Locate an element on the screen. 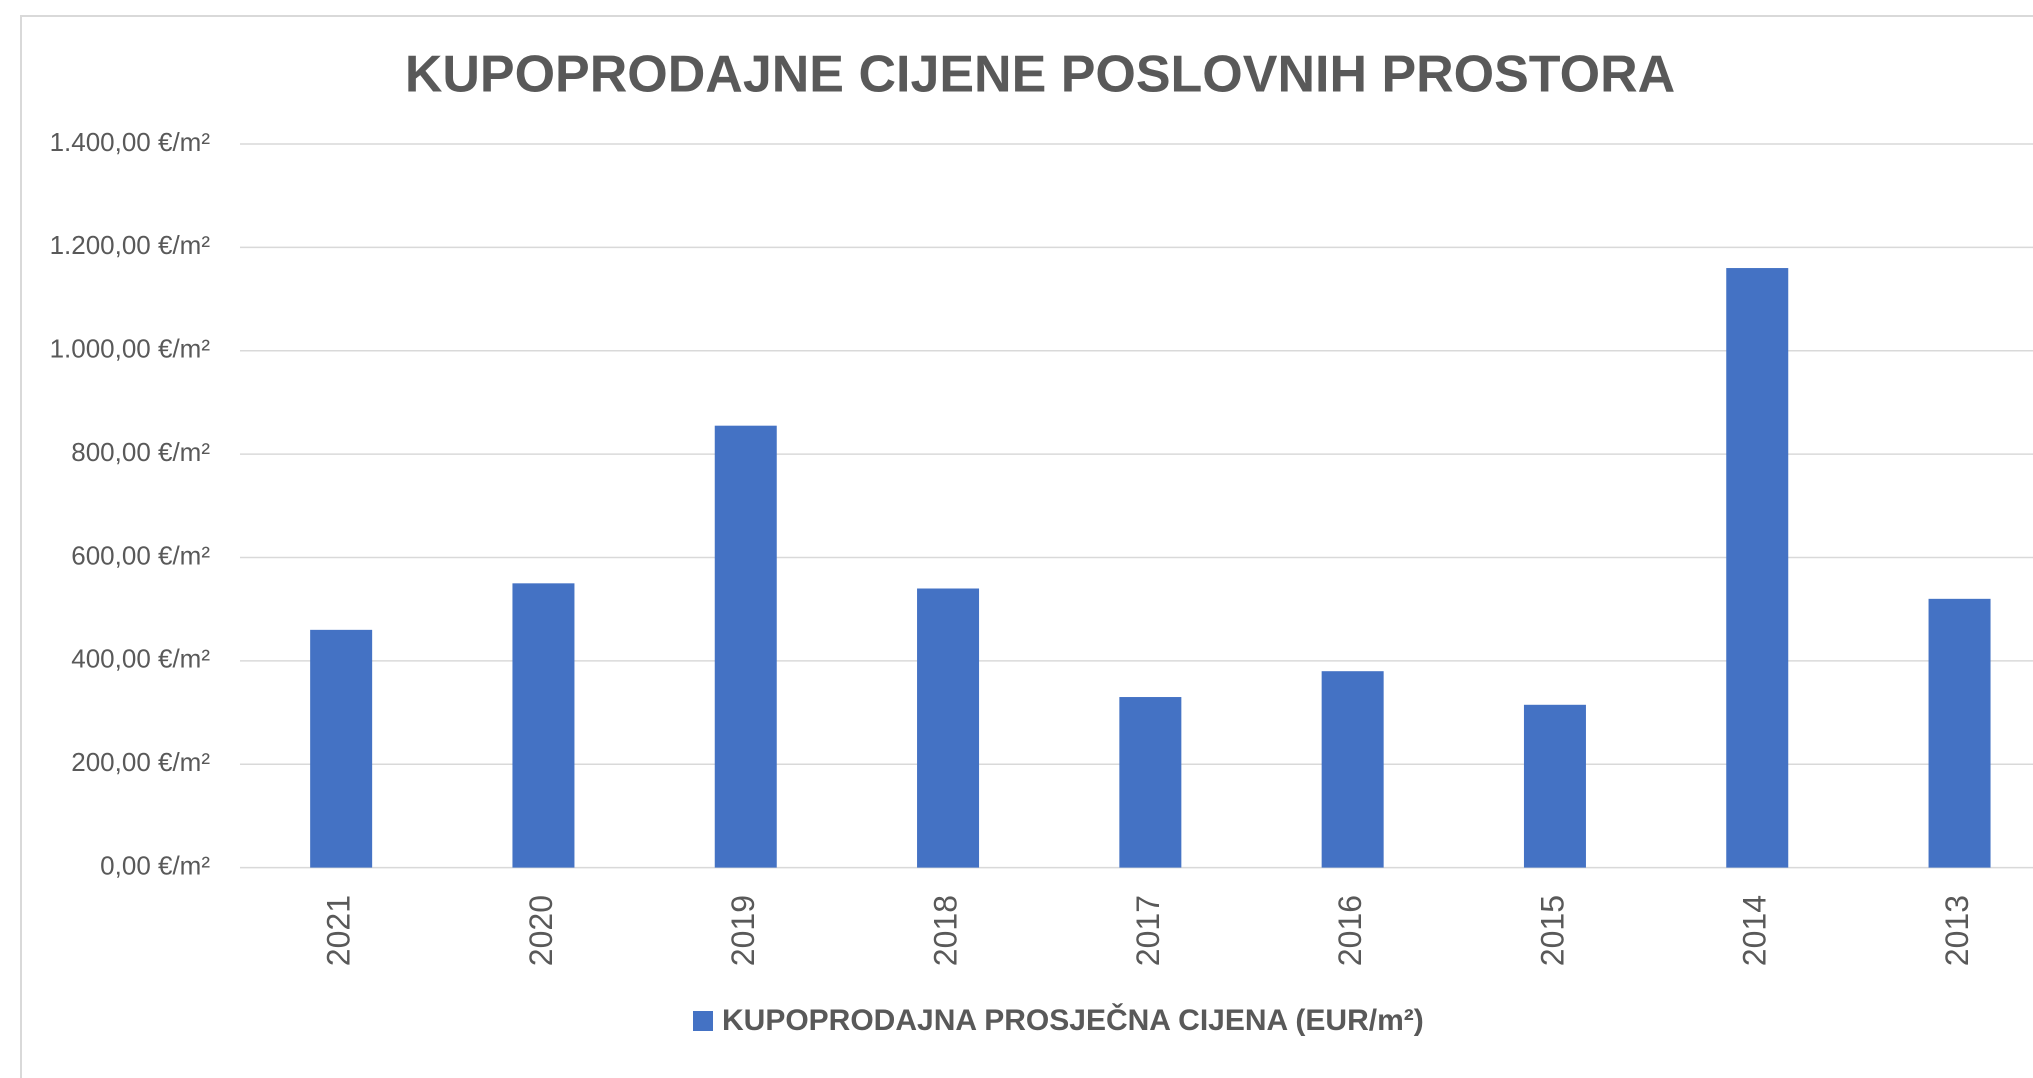 This screenshot has height=1078, width=2033. y-tick-label: 1.200,00 €/m² is located at coordinates (130, 245).